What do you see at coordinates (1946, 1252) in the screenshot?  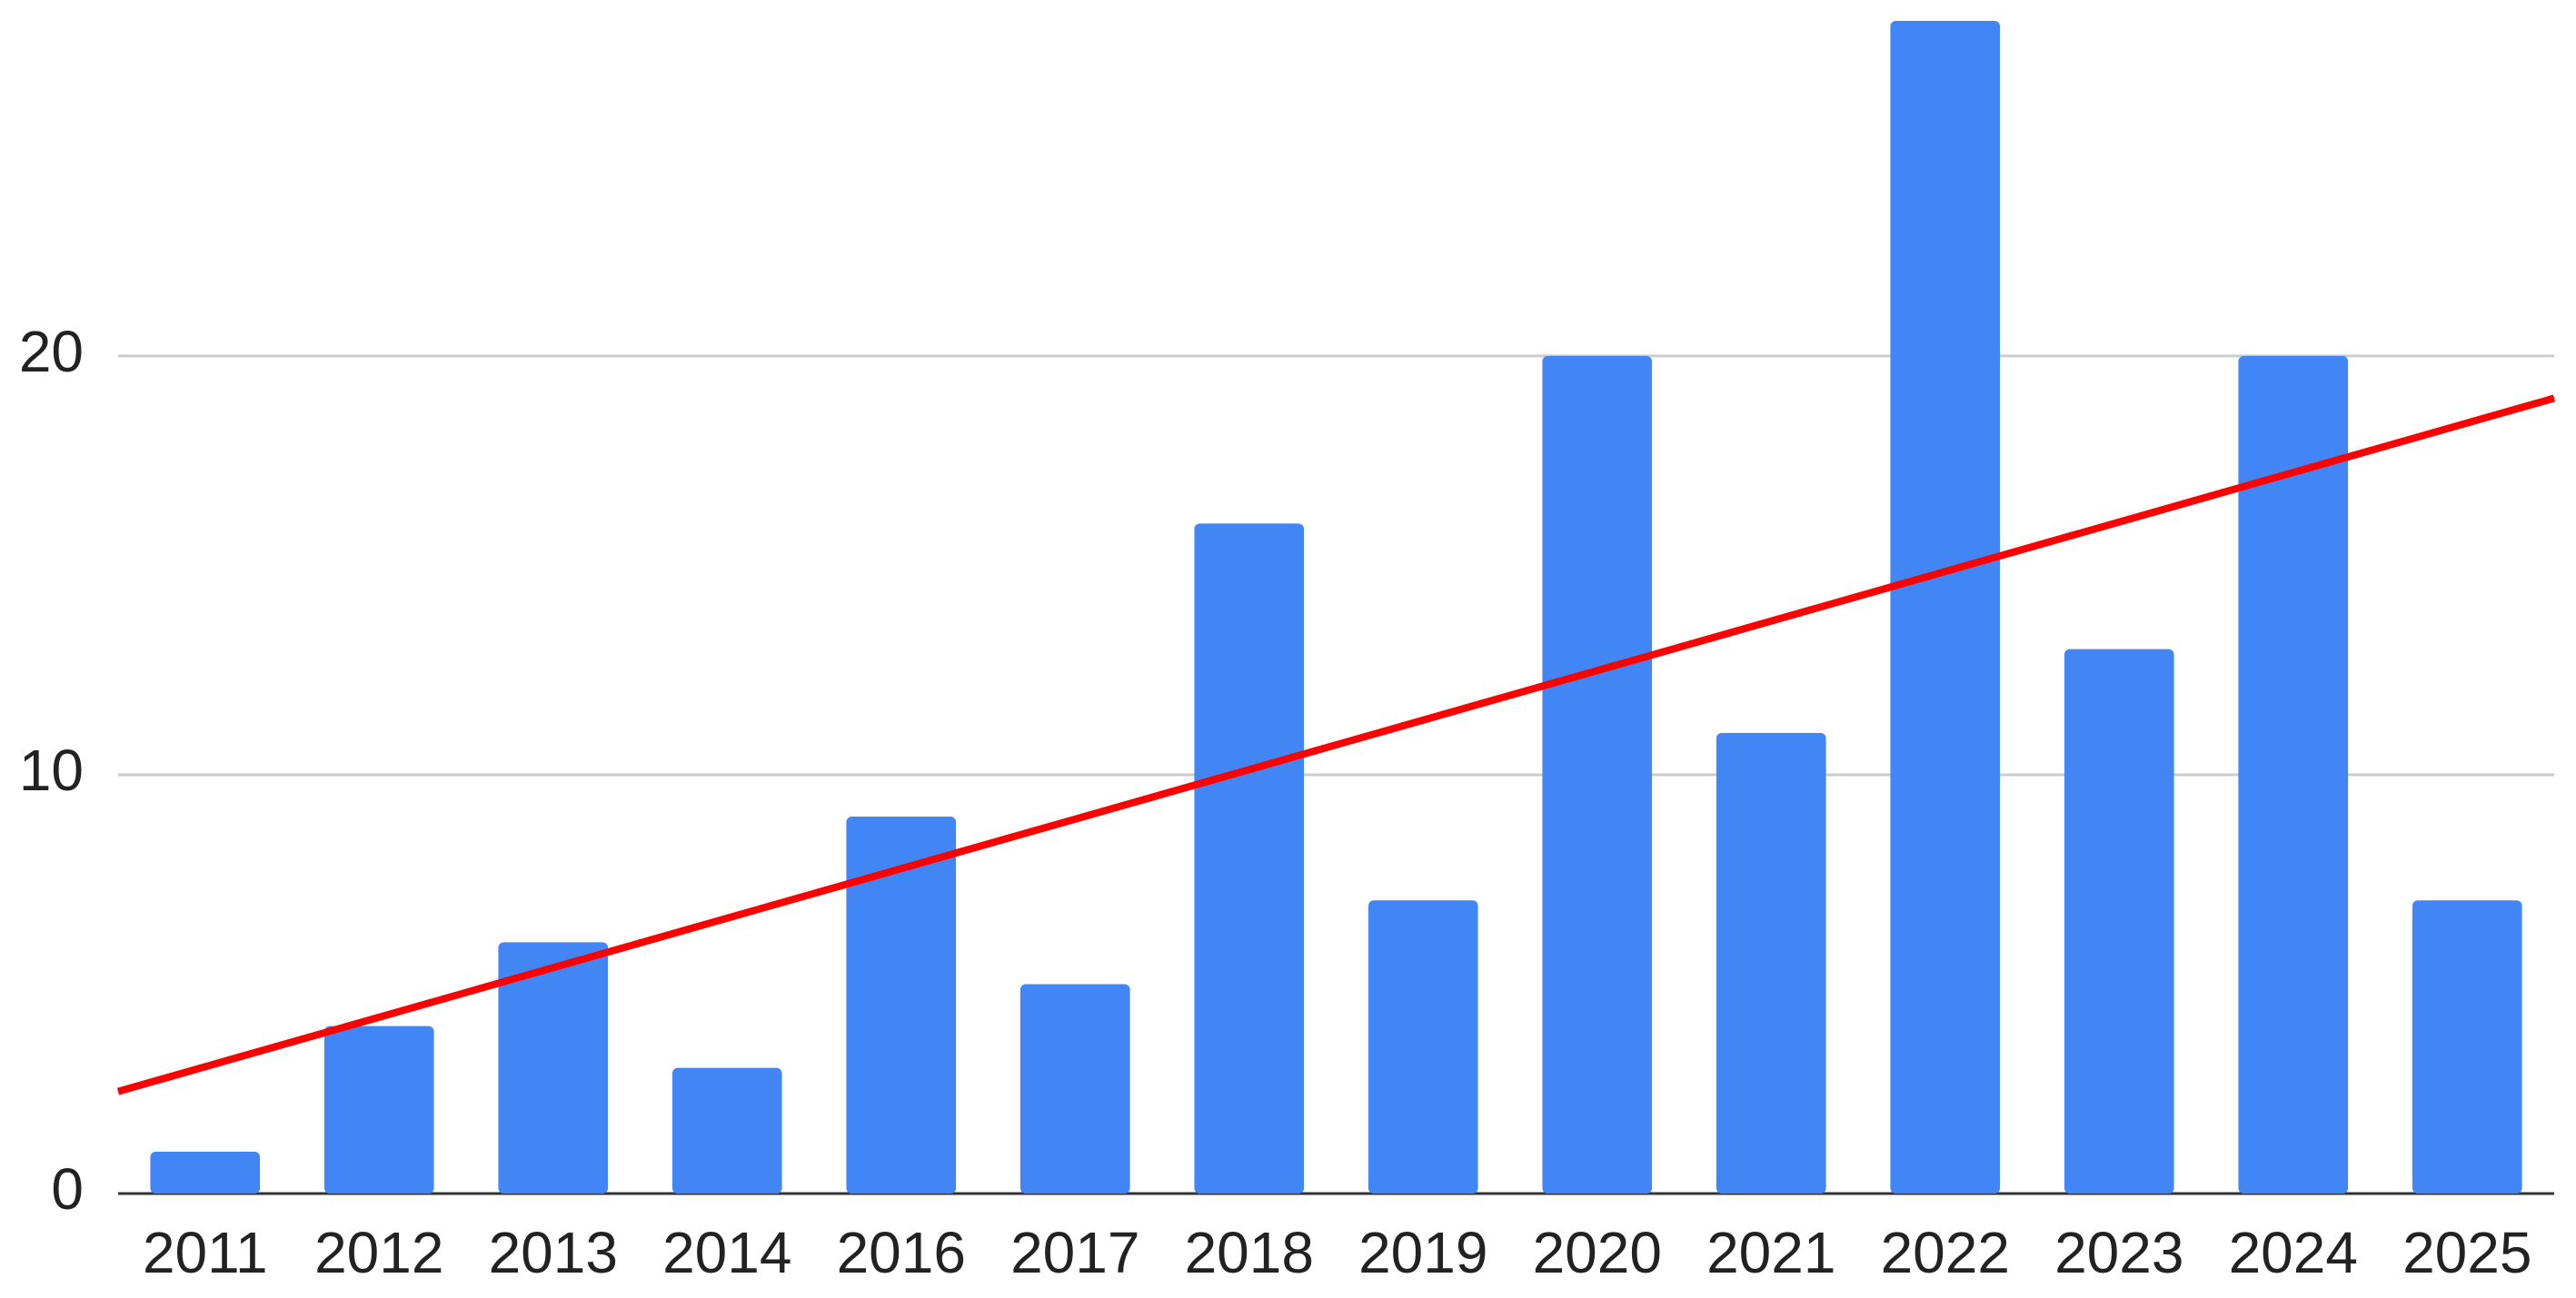 I see `x-tick-label: 2022` at bounding box center [1946, 1252].